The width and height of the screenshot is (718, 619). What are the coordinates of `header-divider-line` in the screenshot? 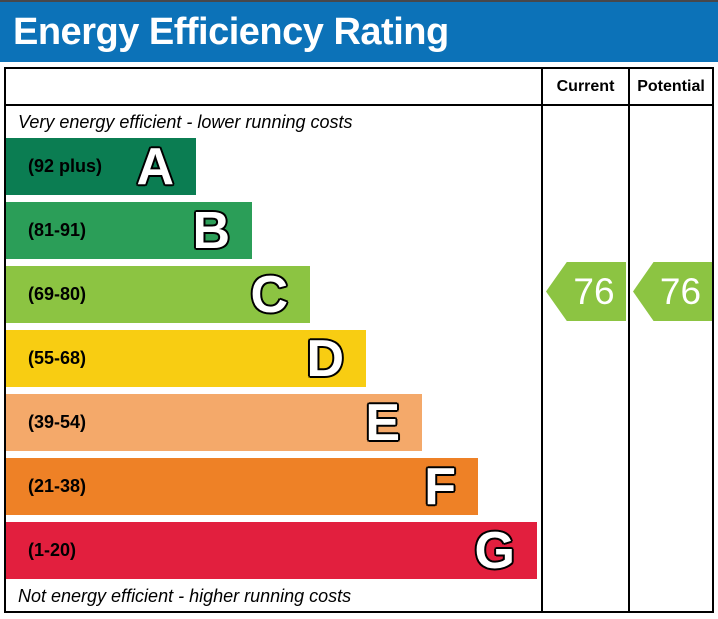 It's located at (359, 105).